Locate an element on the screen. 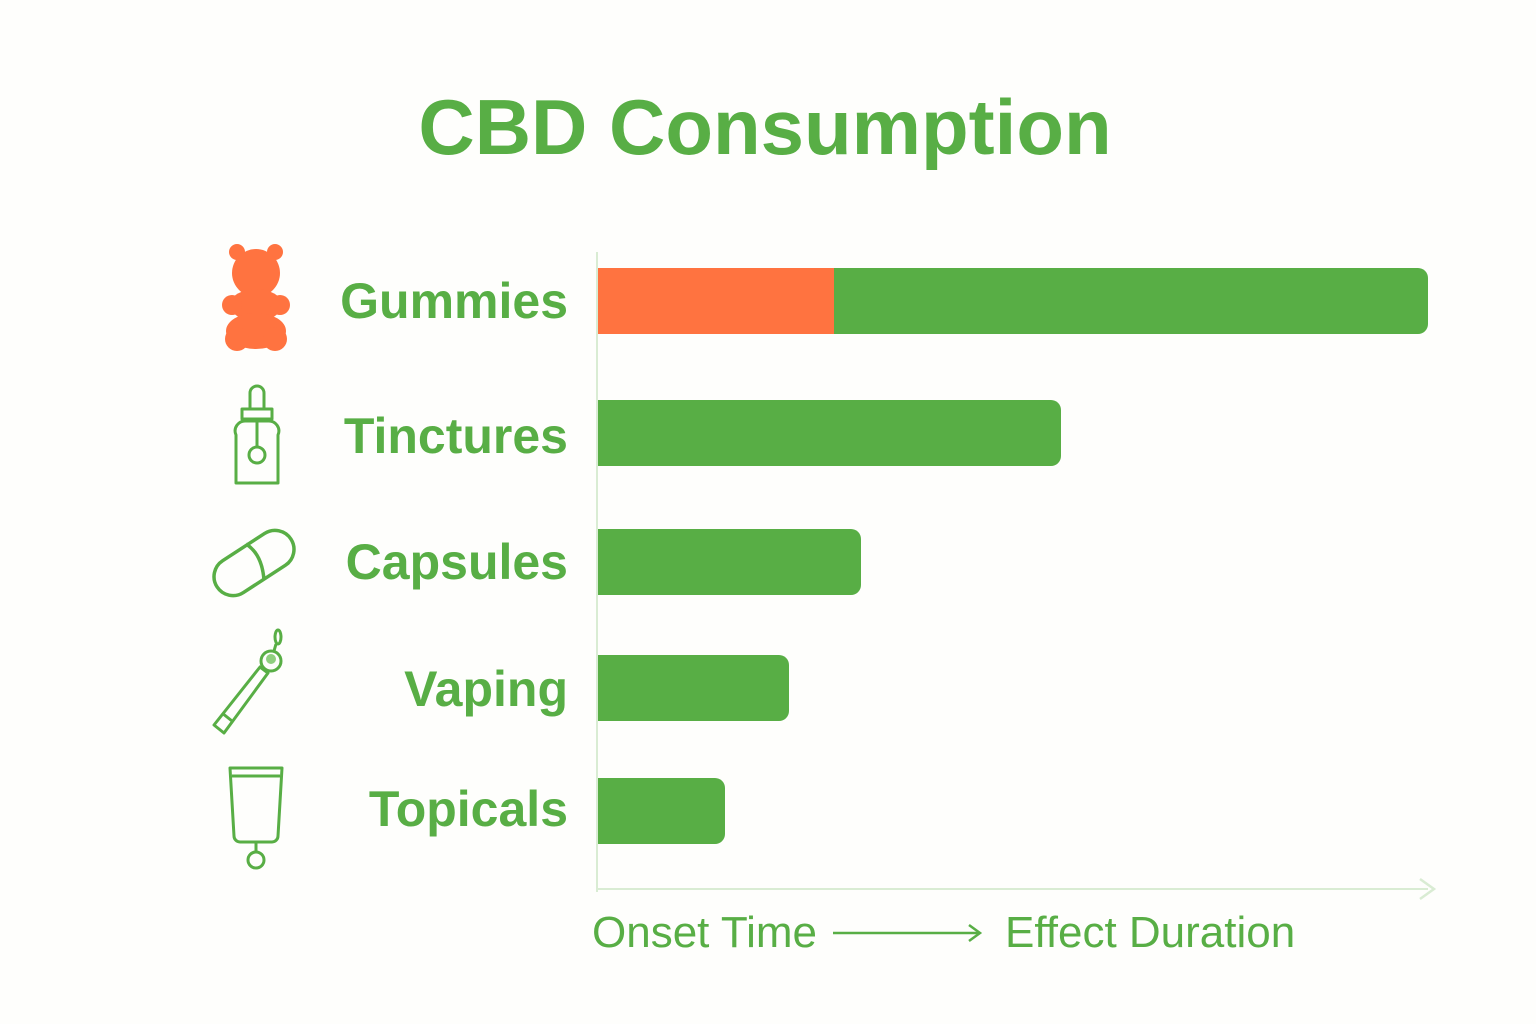  x-axis-label-onset: Onset Time is located at coordinates (704, 932).